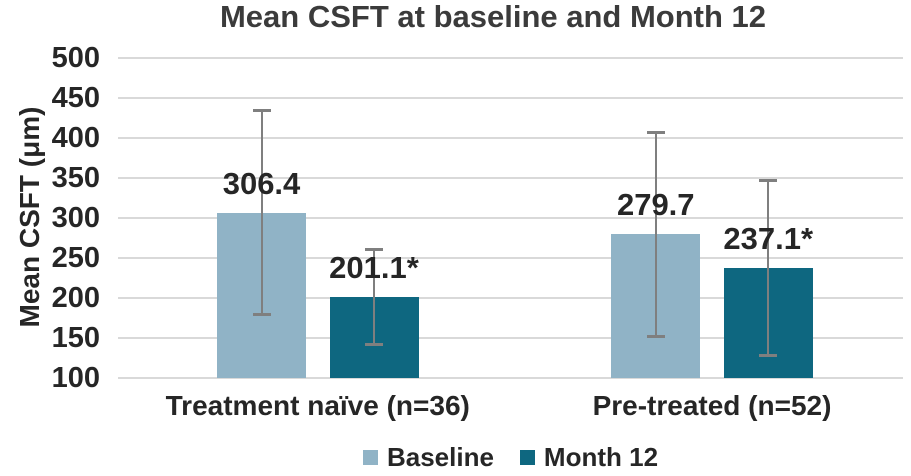 The height and width of the screenshot is (476, 911). I want to click on legend-label: Month 12, so click(601, 457).